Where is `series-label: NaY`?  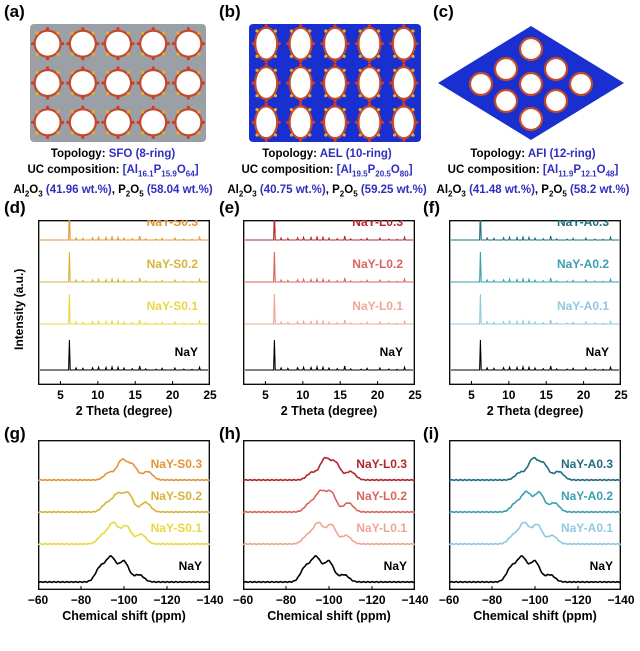
series-label: NaY is located at coordinates (597, 352).